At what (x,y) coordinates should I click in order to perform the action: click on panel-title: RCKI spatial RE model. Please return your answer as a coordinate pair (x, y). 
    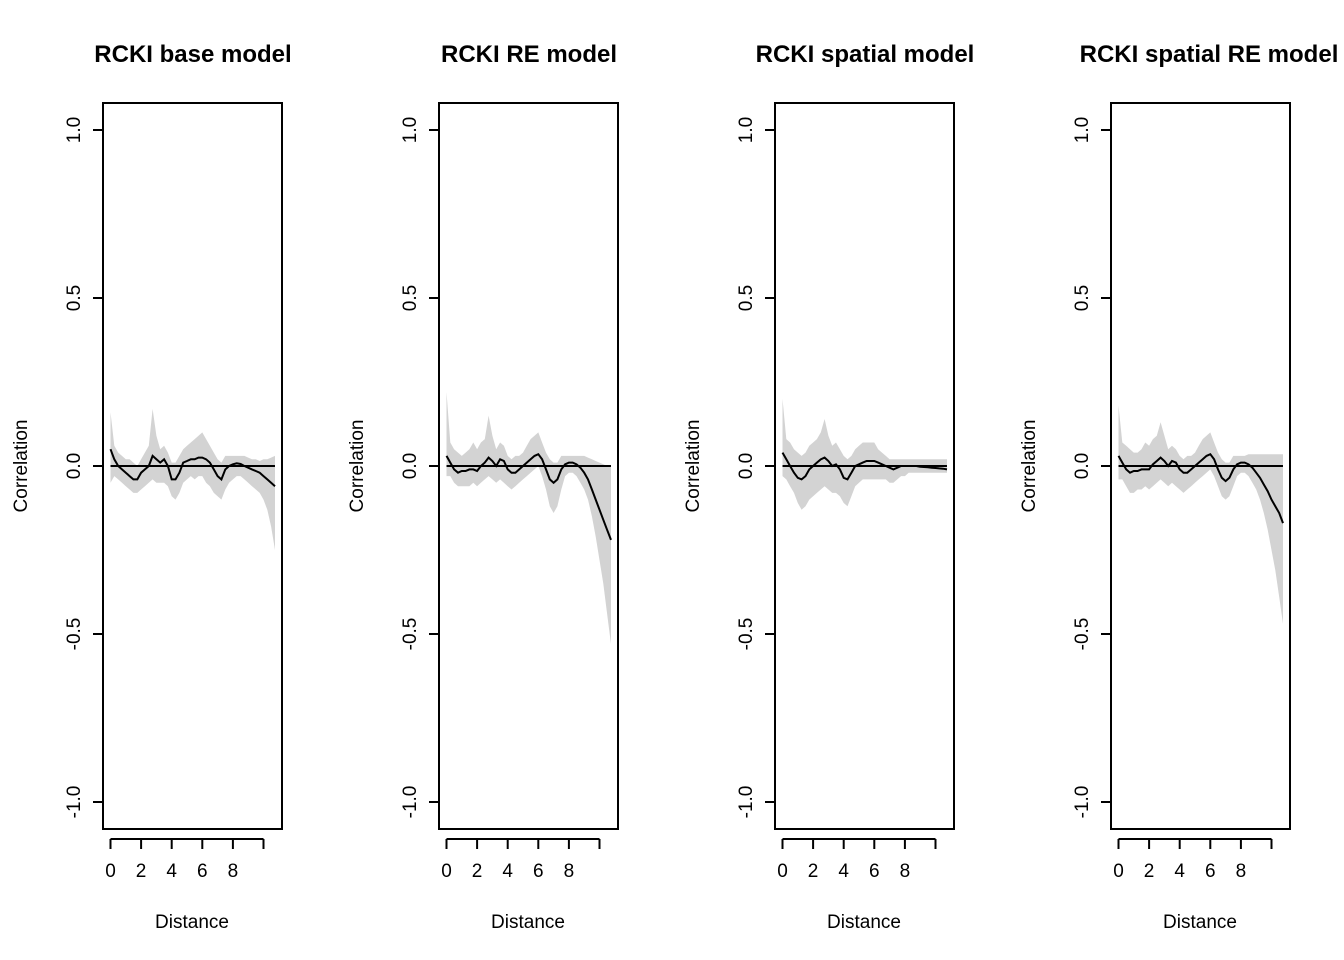
    Looking at the image, I should click on (1209, 54).